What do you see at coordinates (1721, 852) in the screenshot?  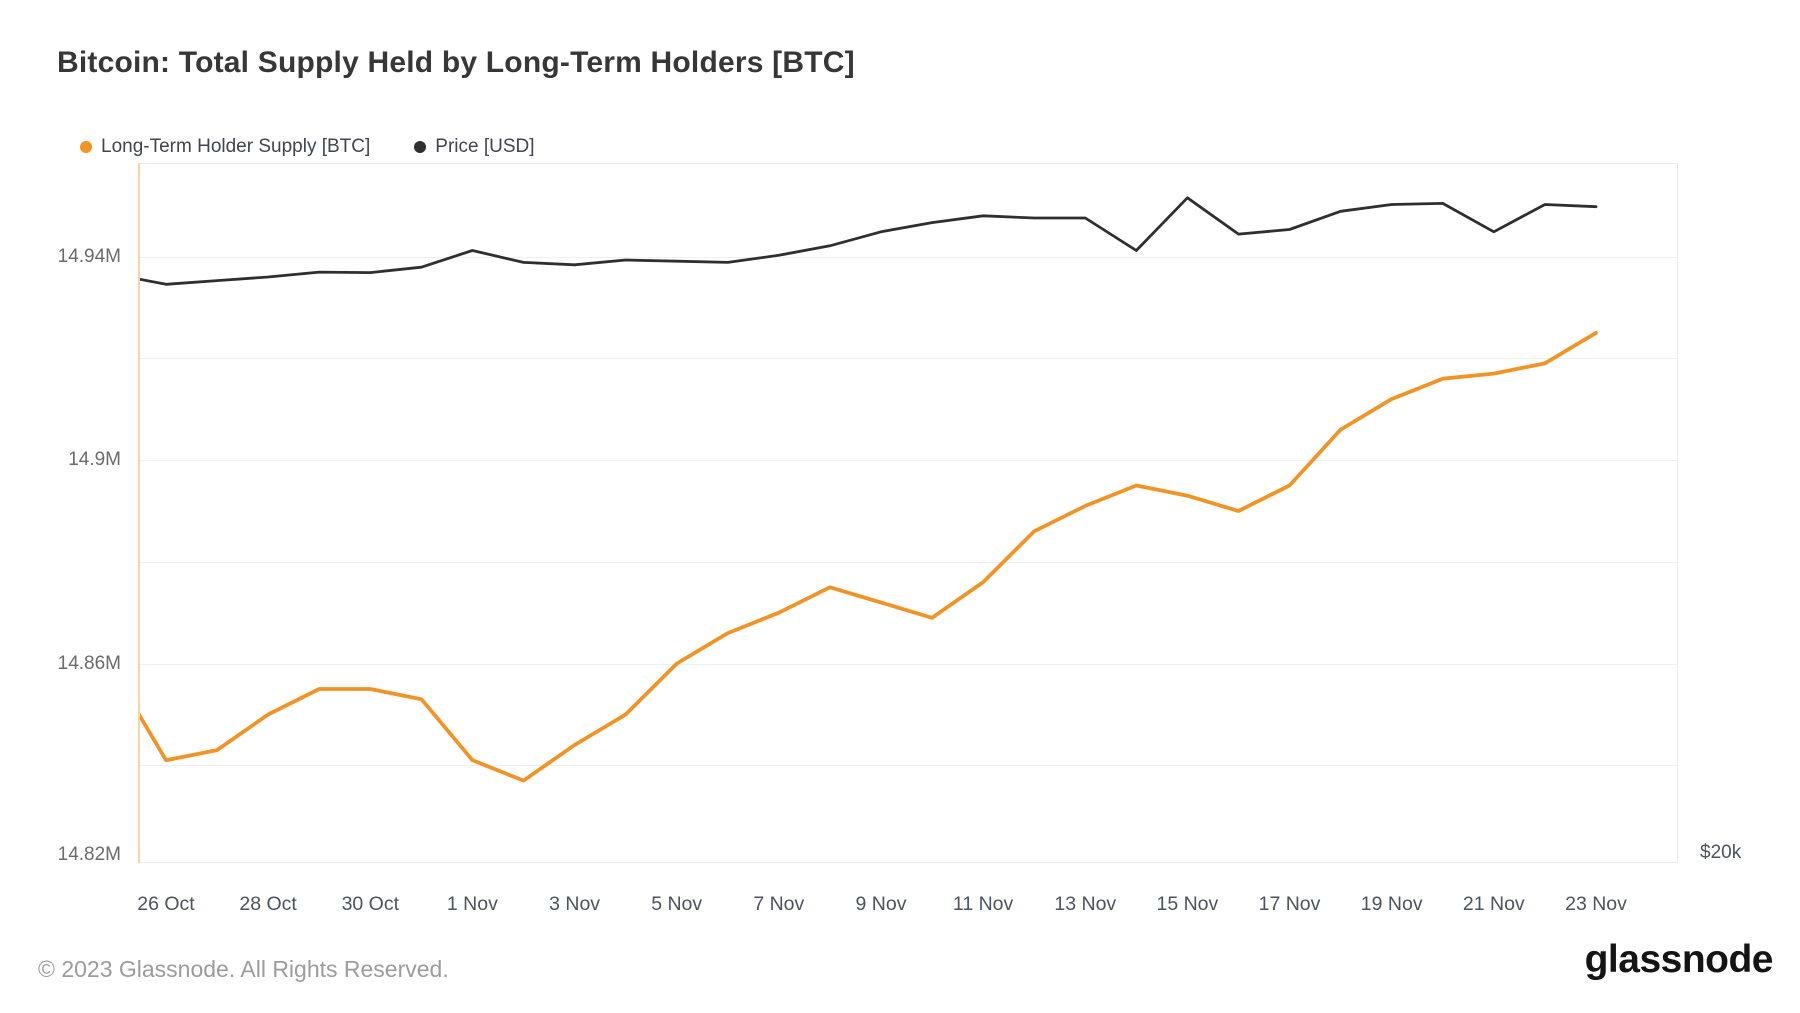 I see `right-axis-tick-label: $20k` at bounding box center [1721, 852].